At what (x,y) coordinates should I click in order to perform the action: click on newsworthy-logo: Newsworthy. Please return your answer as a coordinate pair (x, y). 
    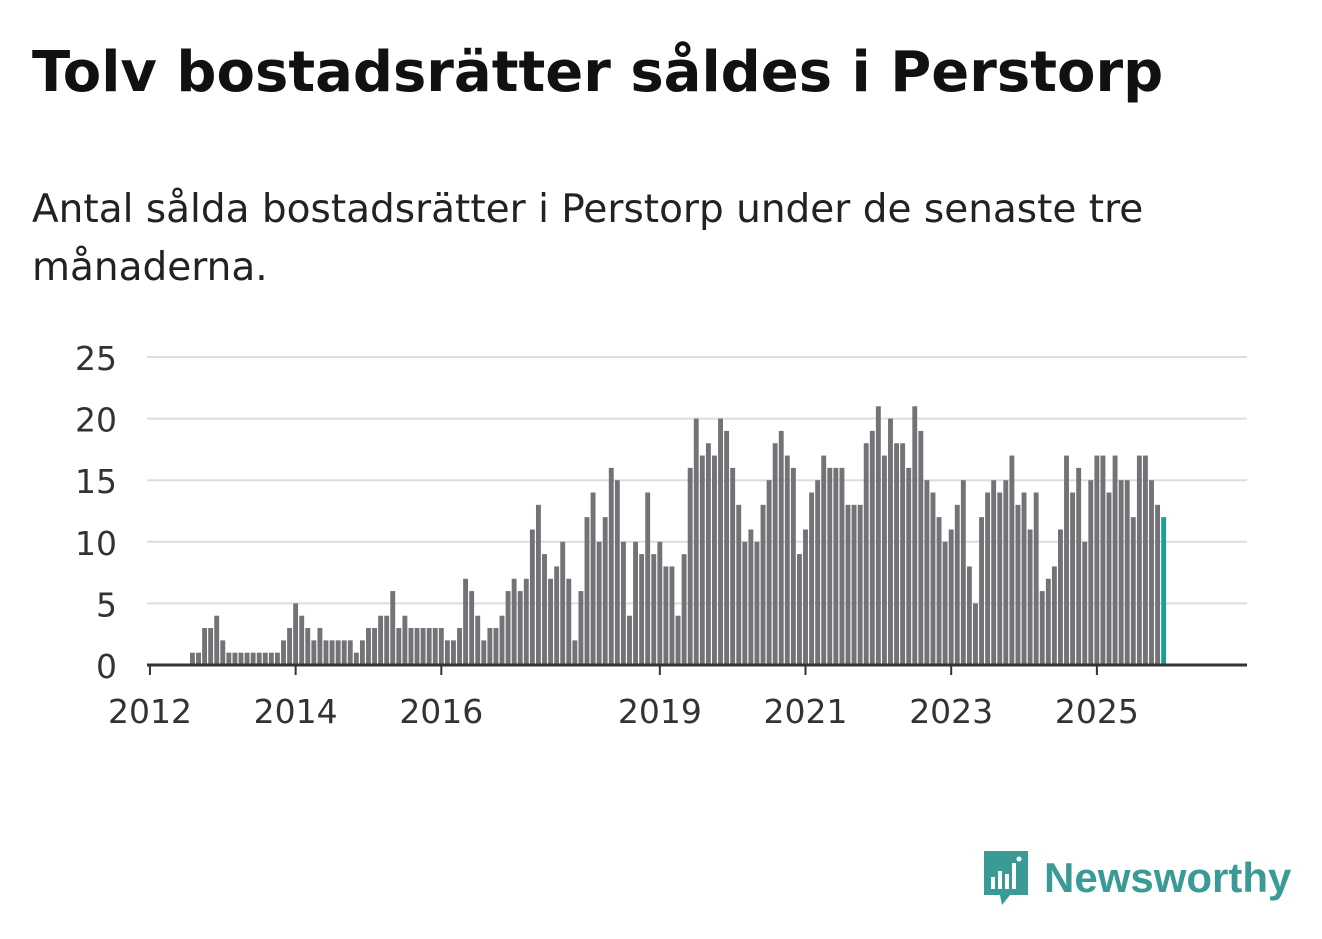
    Looking at the image, I should click on (1135, 878).